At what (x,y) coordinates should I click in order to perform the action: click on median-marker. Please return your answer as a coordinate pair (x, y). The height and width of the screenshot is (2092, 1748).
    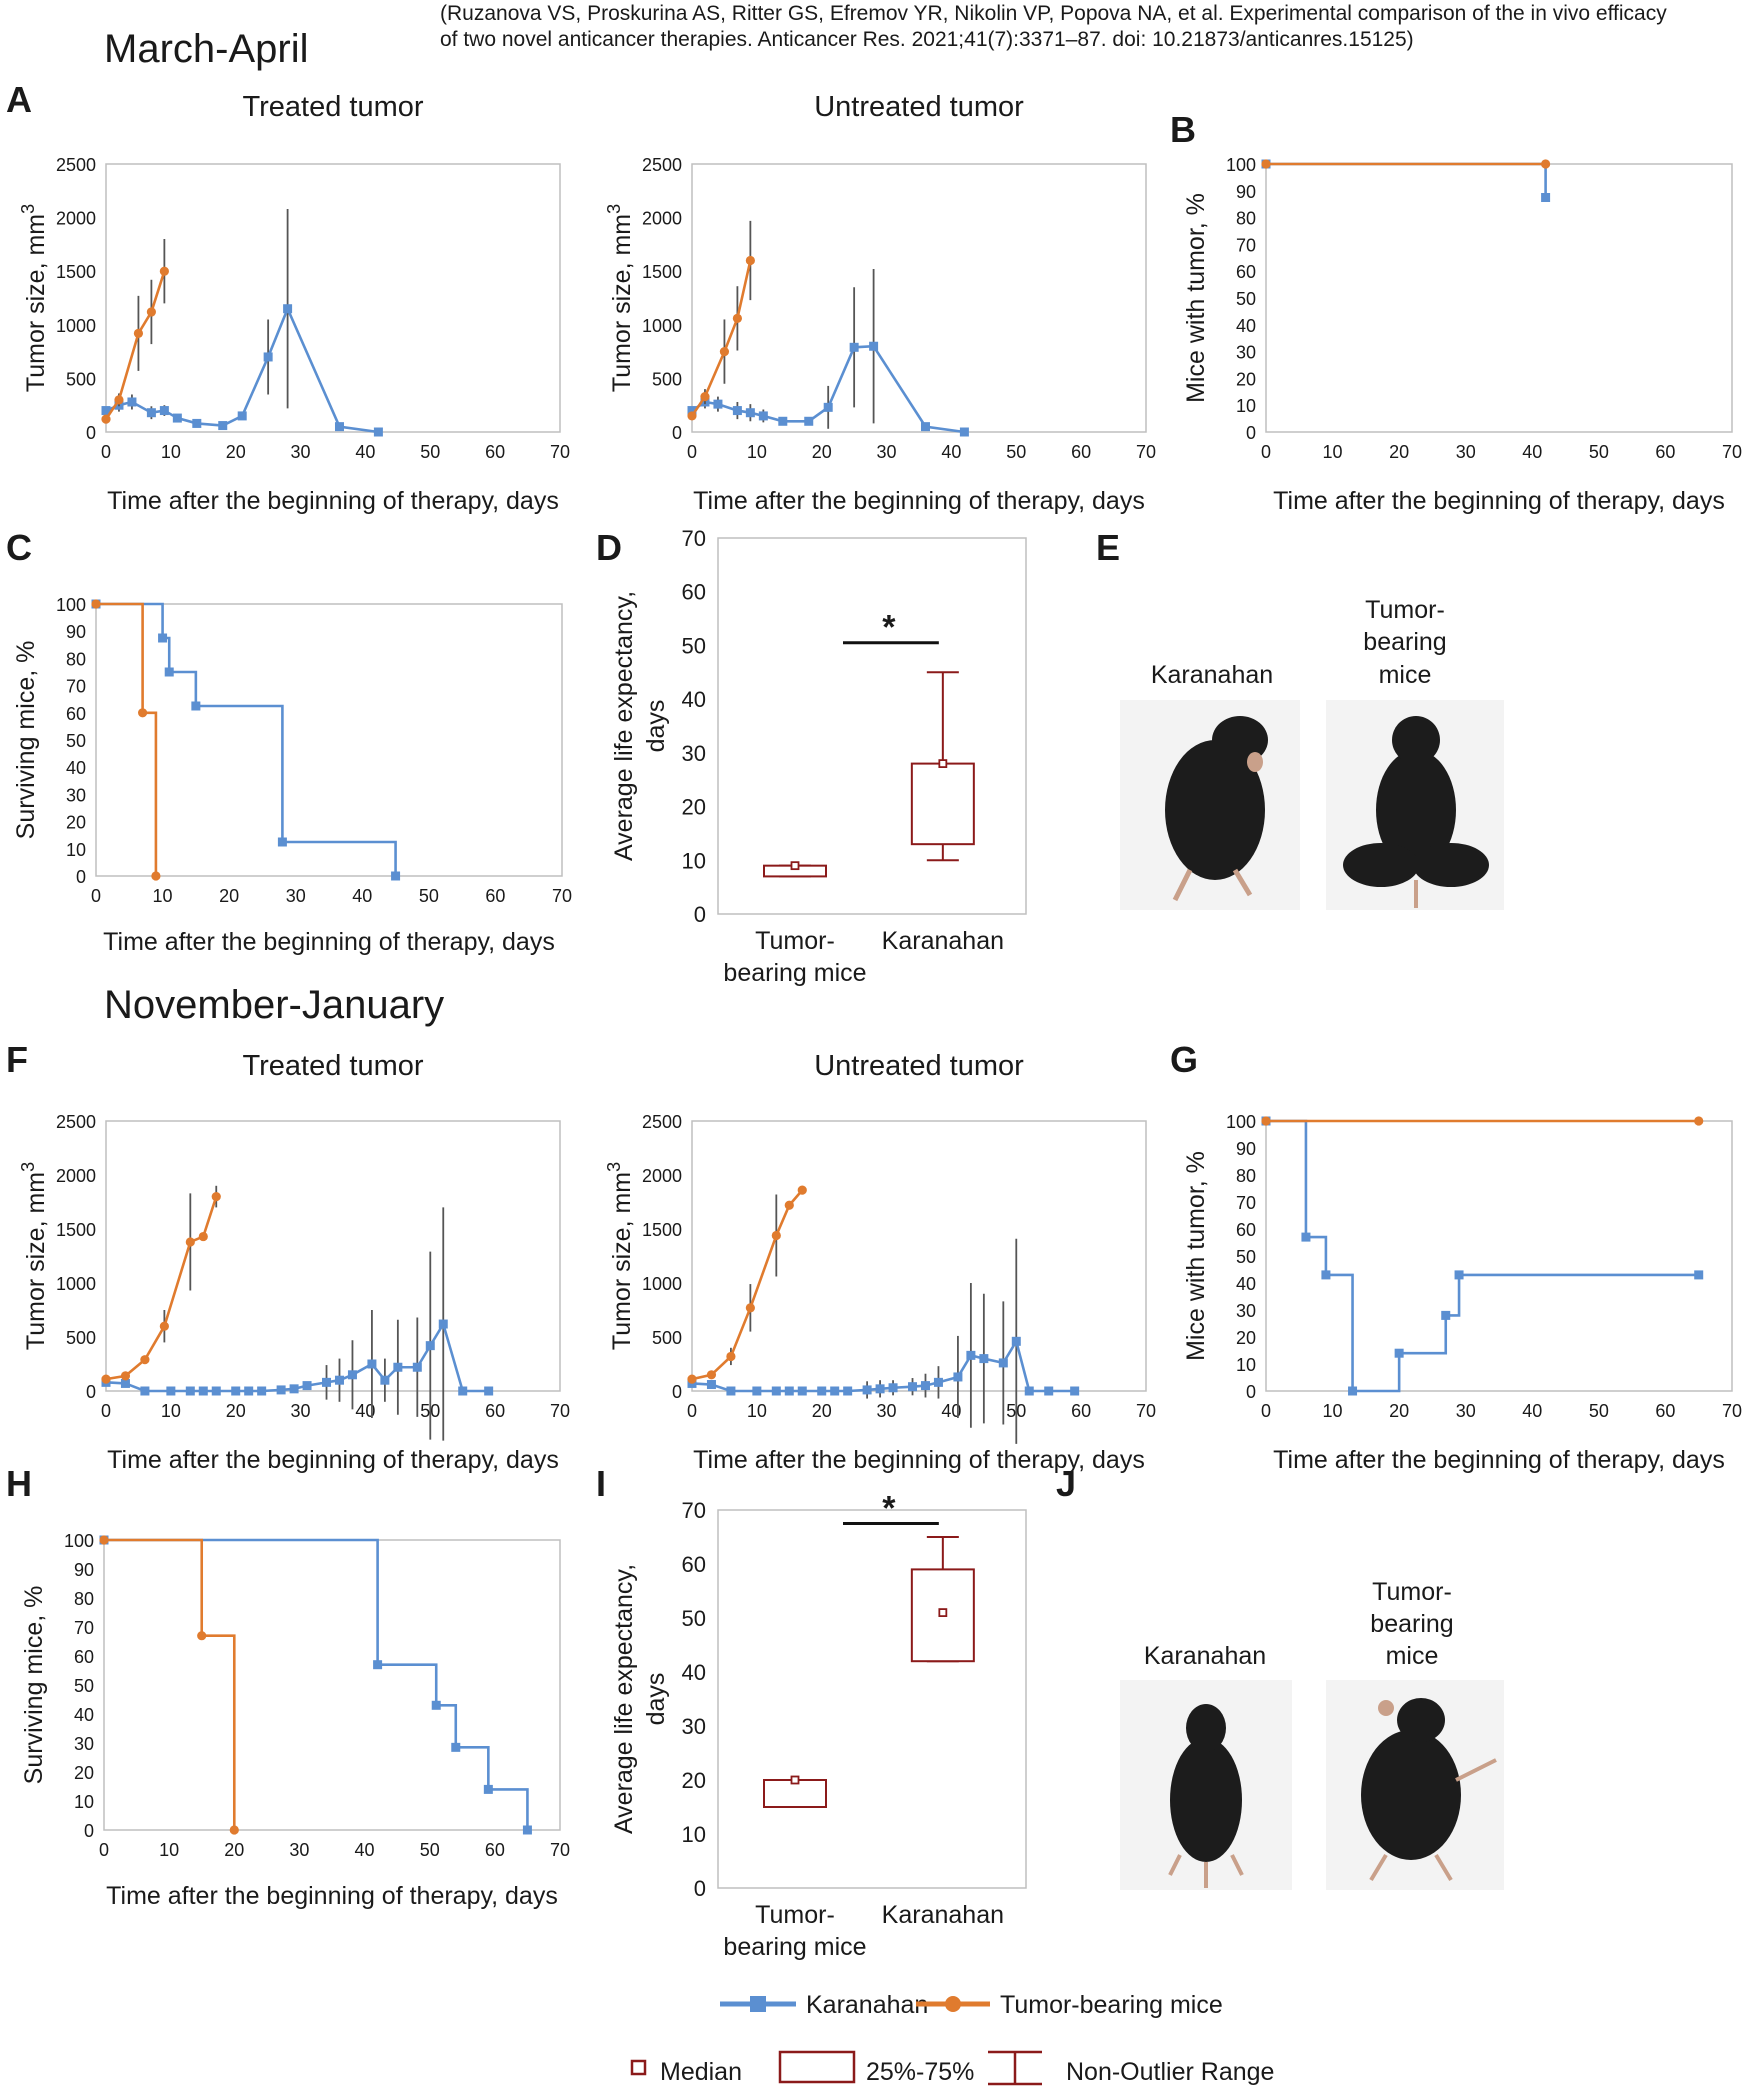
    Looking at the image, I should click on (943, 763).